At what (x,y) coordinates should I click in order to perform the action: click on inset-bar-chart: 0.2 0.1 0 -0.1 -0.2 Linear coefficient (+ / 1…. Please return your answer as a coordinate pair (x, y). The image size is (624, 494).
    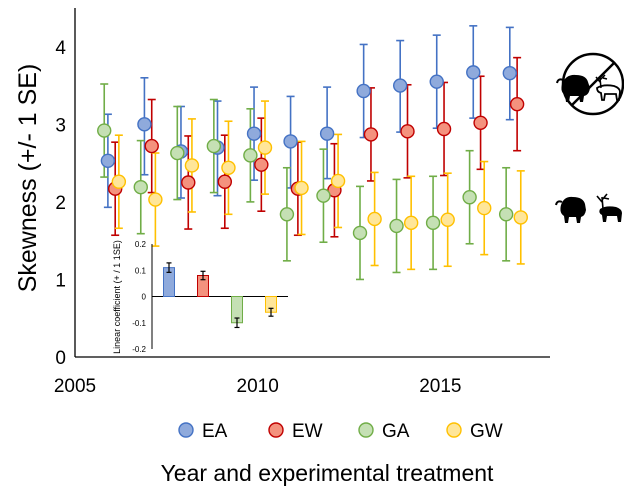
    Looking at the image, I should click on (200, 297).